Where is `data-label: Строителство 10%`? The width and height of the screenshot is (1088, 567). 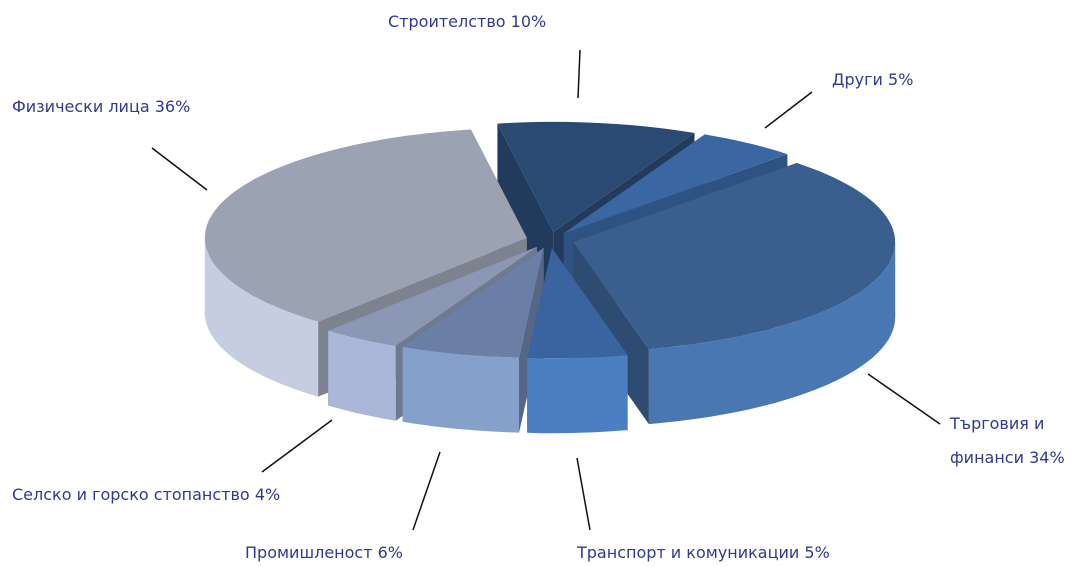
data-label: Строителство 10% is located at coordinates (467, 22).